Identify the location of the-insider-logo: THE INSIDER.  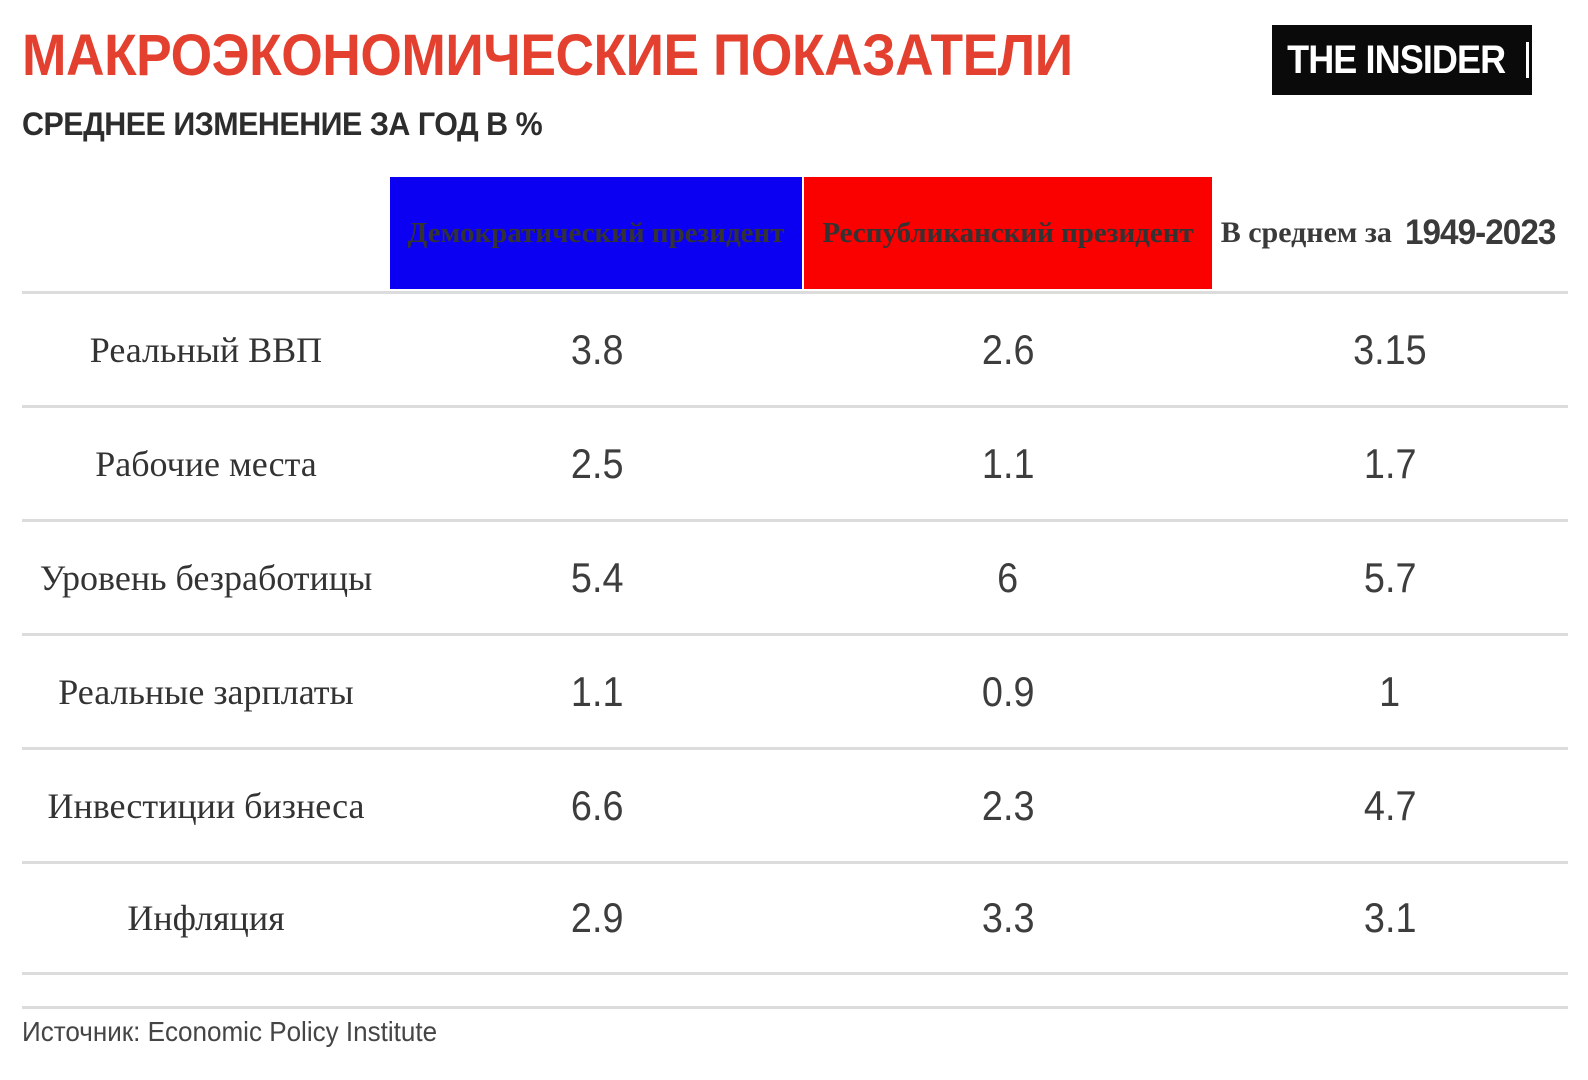
(1402, 60).